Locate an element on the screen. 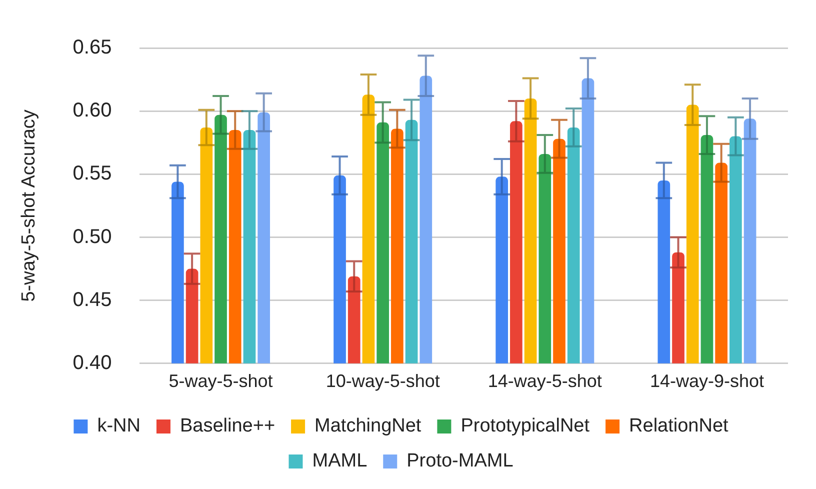  legend-label: PrototypicalNet is located at coordinates (525, 426).